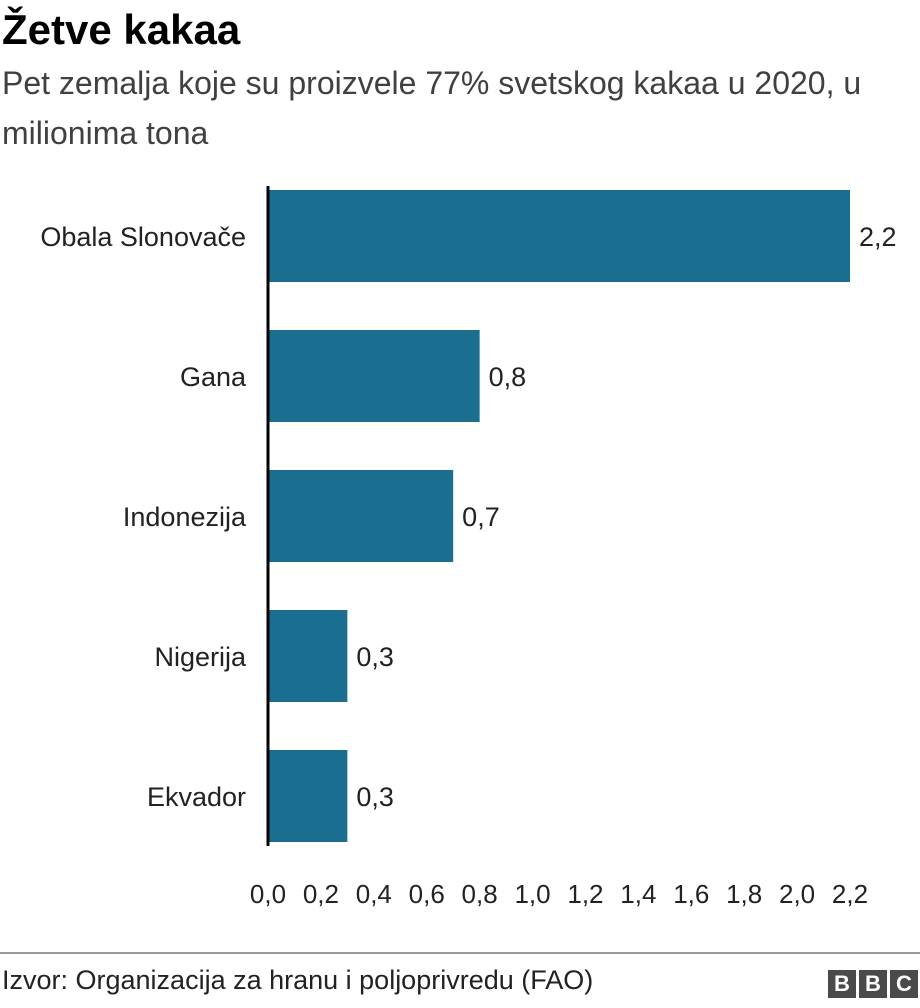  Describe the element at coordinates (797, 894) in the screenshot. I see `x-tick-label: 2,0` at that location.